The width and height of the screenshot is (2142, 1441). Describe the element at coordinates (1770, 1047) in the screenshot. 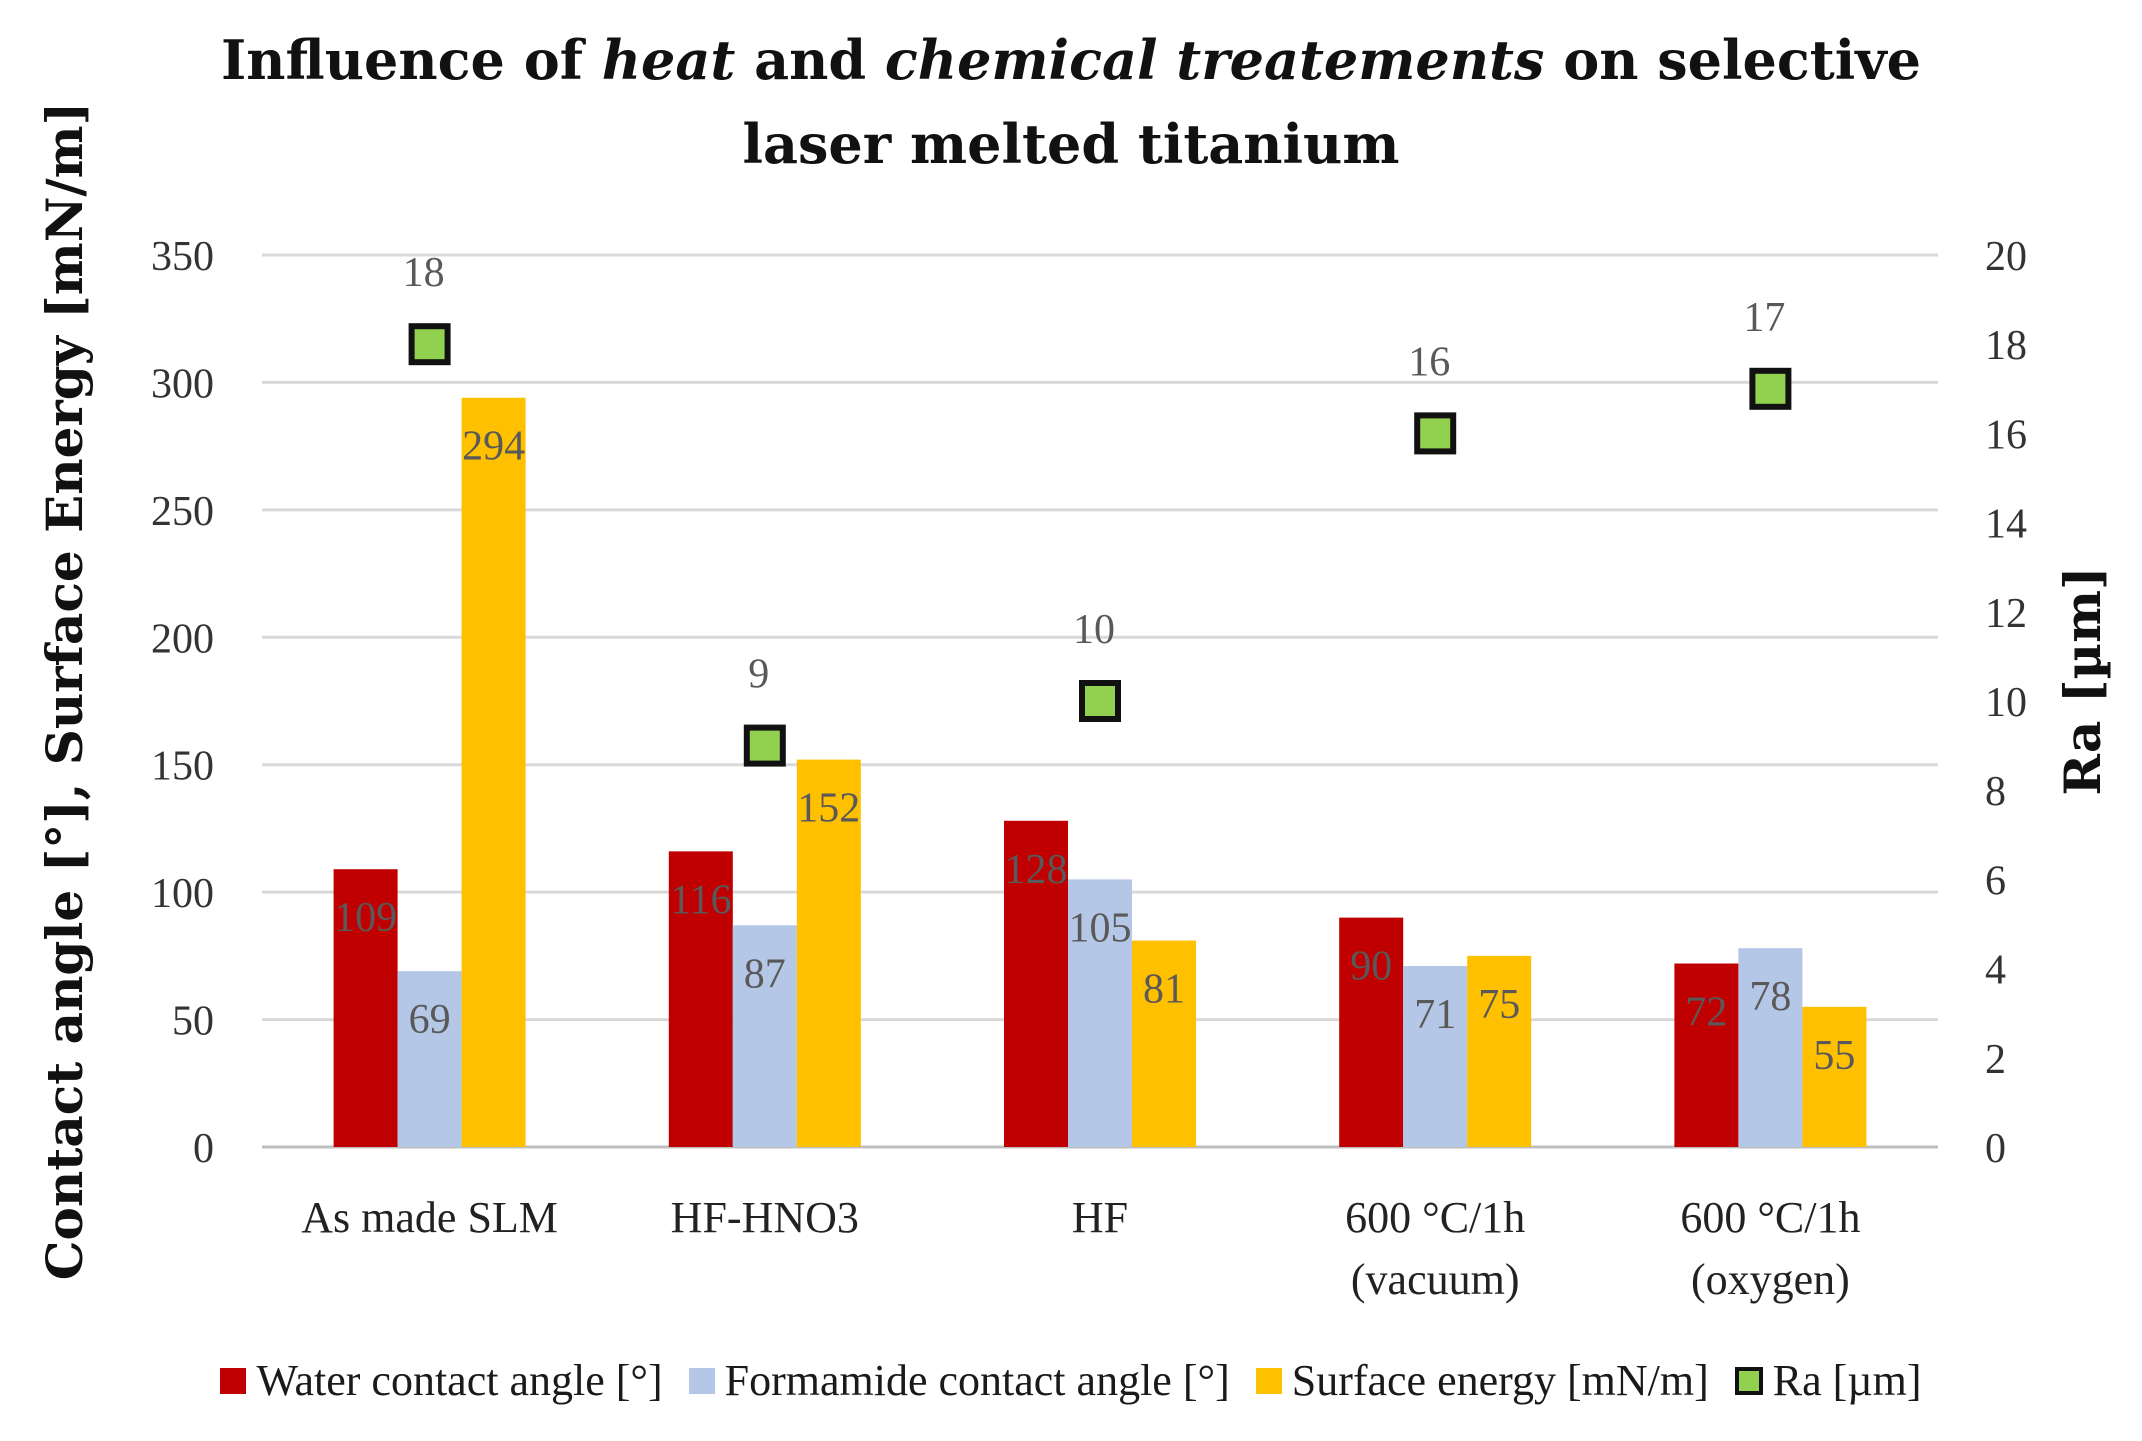

I see `bar-s1-c4` at that location.